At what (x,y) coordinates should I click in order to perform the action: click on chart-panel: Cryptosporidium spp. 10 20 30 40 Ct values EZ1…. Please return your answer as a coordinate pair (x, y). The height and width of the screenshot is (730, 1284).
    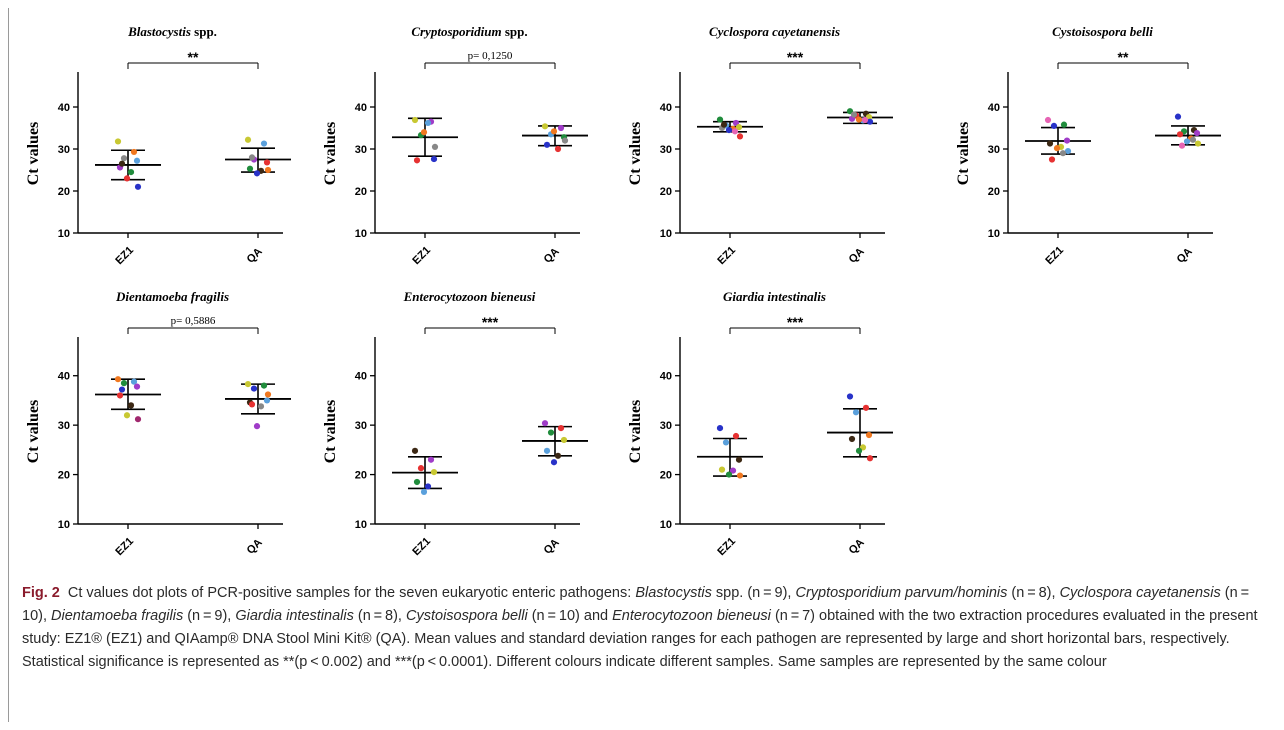
    Looking at the image, I should click on (455, 145).